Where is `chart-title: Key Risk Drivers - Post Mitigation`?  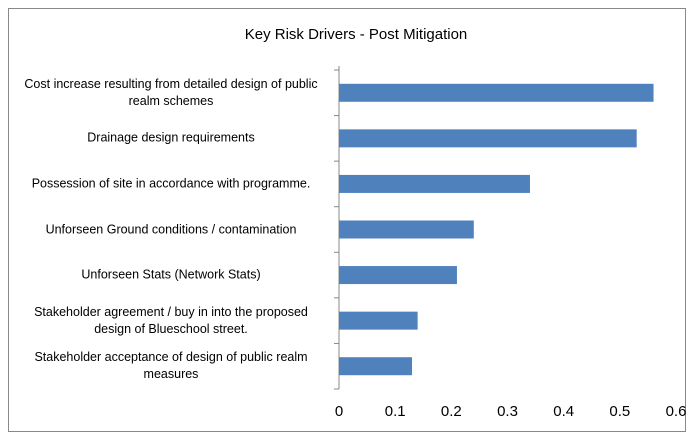 chart-title: Key Risk Drivers - Post Mitigation is located at coordinates (356, 34).